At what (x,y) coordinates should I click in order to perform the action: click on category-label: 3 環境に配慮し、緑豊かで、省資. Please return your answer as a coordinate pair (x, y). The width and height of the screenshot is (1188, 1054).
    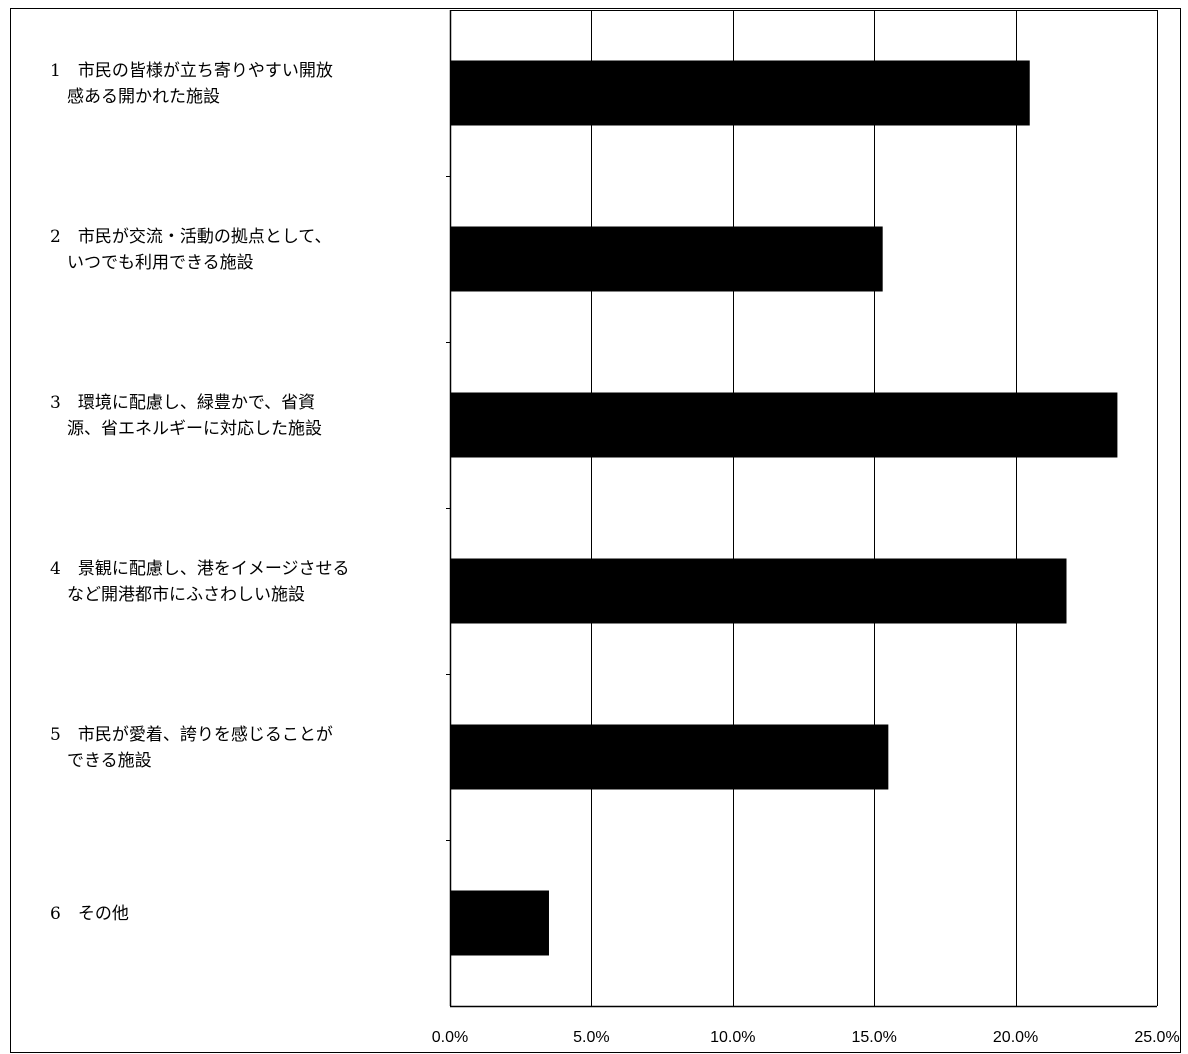
    Looking at the image, I should click on (182, 403).